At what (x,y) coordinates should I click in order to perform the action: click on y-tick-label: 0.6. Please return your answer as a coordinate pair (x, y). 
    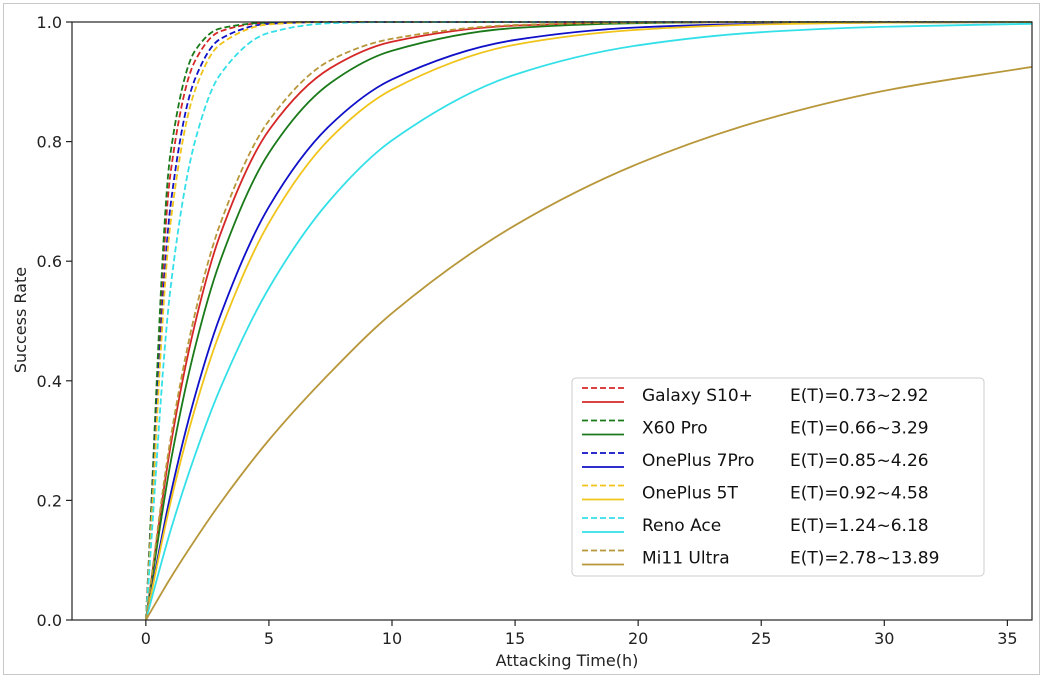
    Looking at the image, I should click on (49, 261).